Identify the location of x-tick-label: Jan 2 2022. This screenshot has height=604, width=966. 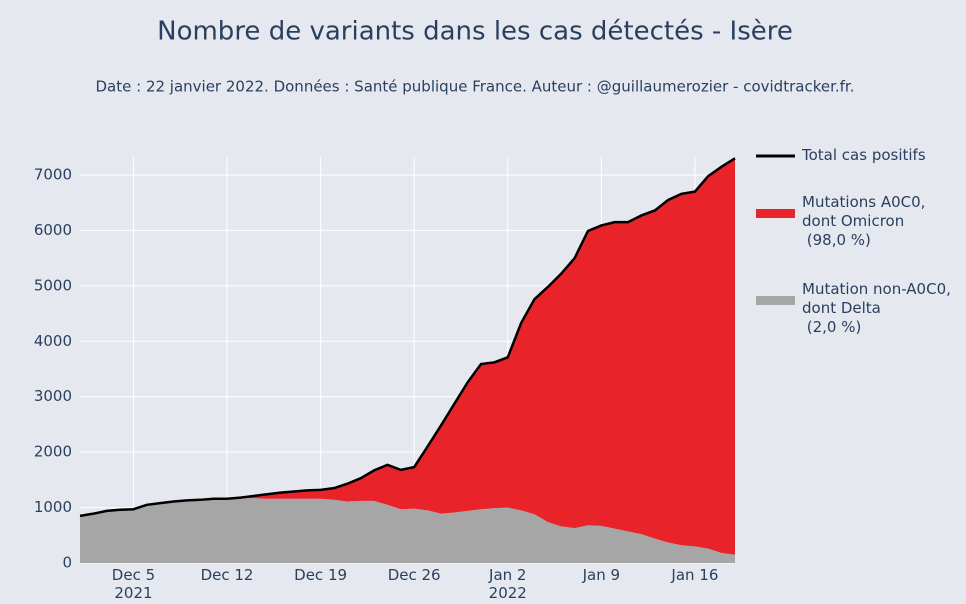
(507, 584).